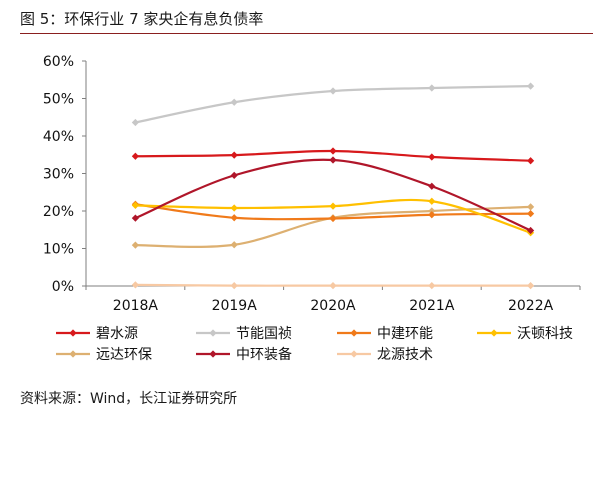  Describe the element at coordinates (405, 355) in the screenshot. I see `legend-label: 龙源技术` at that location.